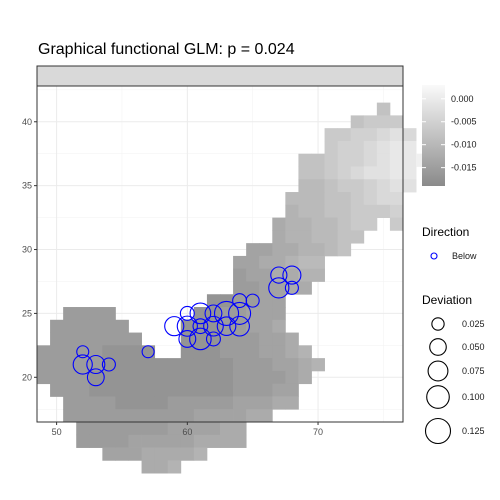  I want to click on direction-legend-title: Direction, so click(445, 232).